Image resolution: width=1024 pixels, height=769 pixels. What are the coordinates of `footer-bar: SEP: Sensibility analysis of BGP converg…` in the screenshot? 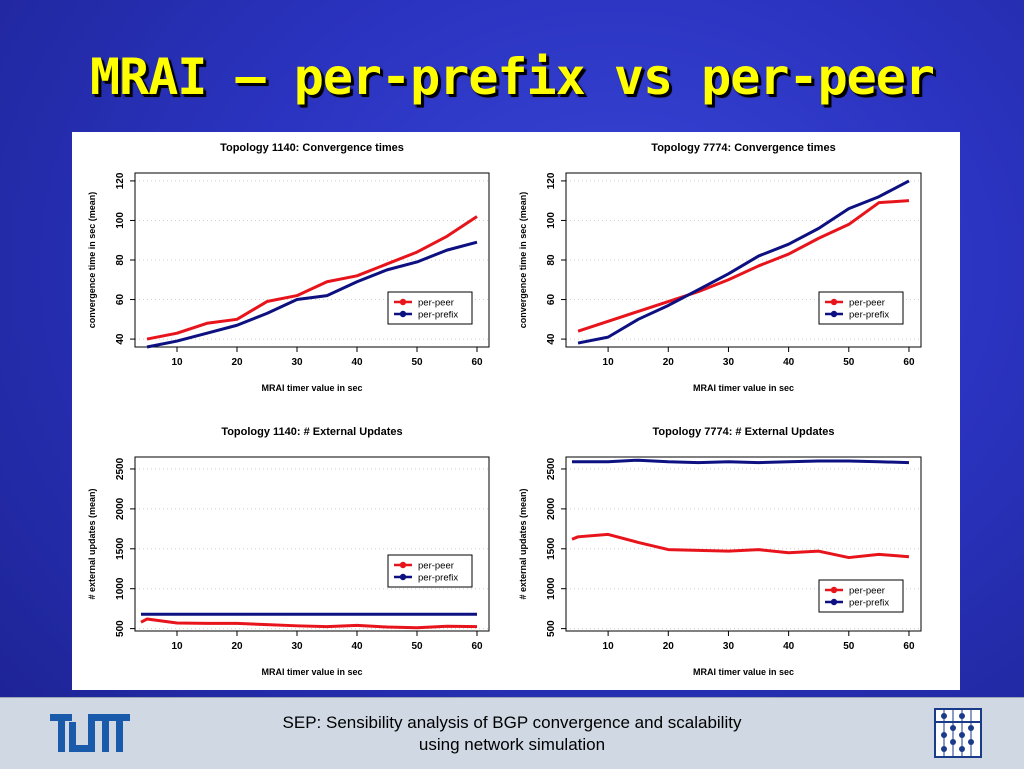 It's located at (512, 733).